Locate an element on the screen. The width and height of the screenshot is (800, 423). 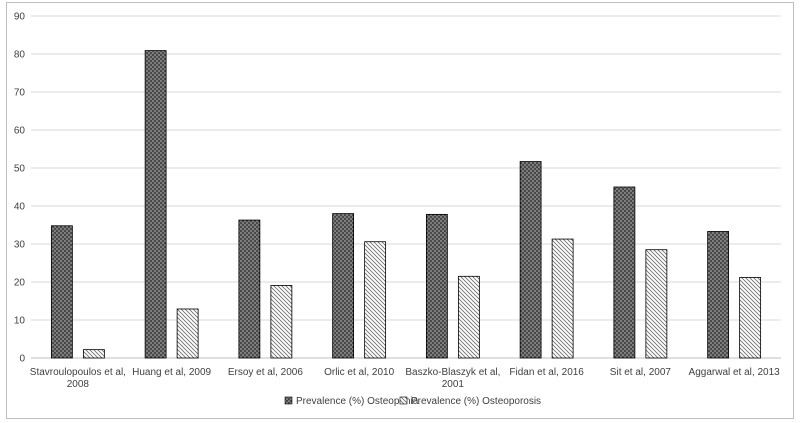
x-category-label: Huang et al, 2009 is located at coordinates (171, 372).